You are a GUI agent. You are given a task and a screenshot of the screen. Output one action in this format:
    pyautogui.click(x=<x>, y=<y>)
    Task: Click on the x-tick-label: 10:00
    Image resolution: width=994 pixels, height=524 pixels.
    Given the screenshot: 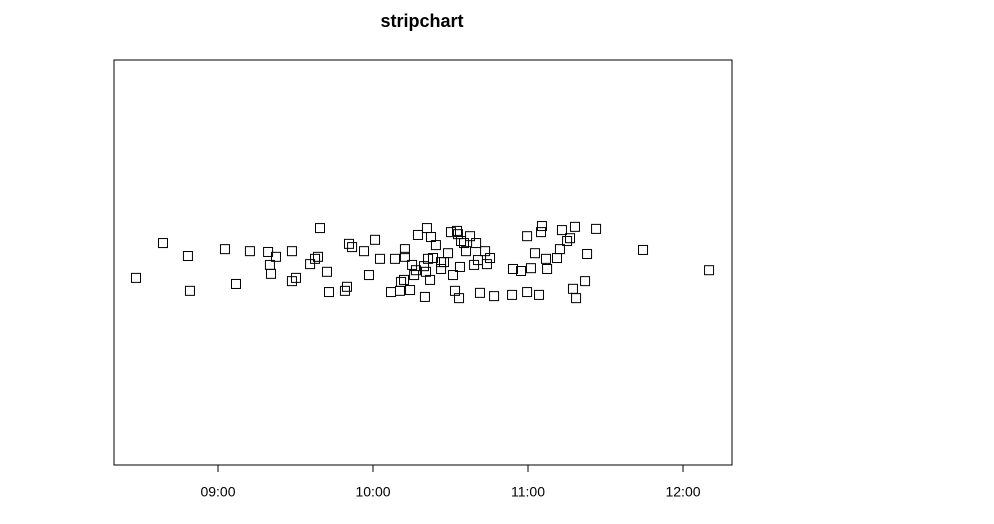 What is the action you would take?
    pyautogui.click(x=372, y=492)
    